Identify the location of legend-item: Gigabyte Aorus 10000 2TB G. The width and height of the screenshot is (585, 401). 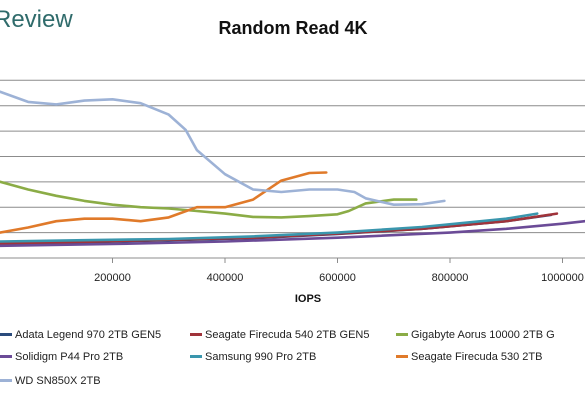
(475, 335).